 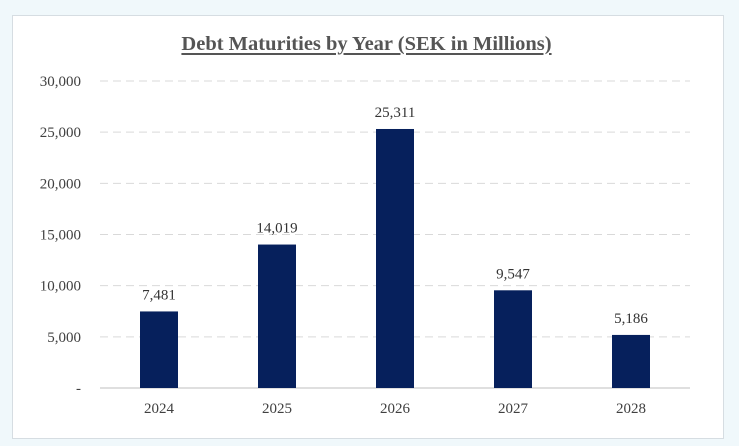 What do you see at coordinates (60, 133) in the screenshot?
I see `y-tick-label: 25,000` at bounding box center [60, 133].